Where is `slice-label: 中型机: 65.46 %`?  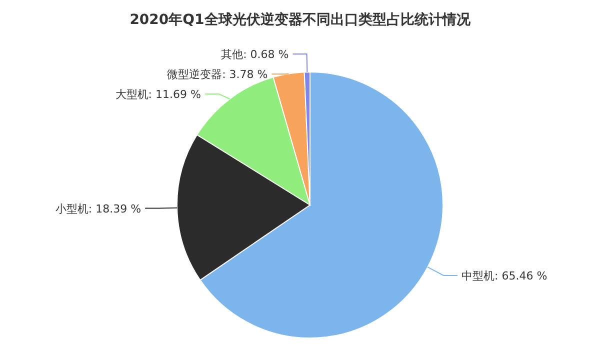
slice-label: 中型机: 65.46 % is located at coordinates (505, 275).